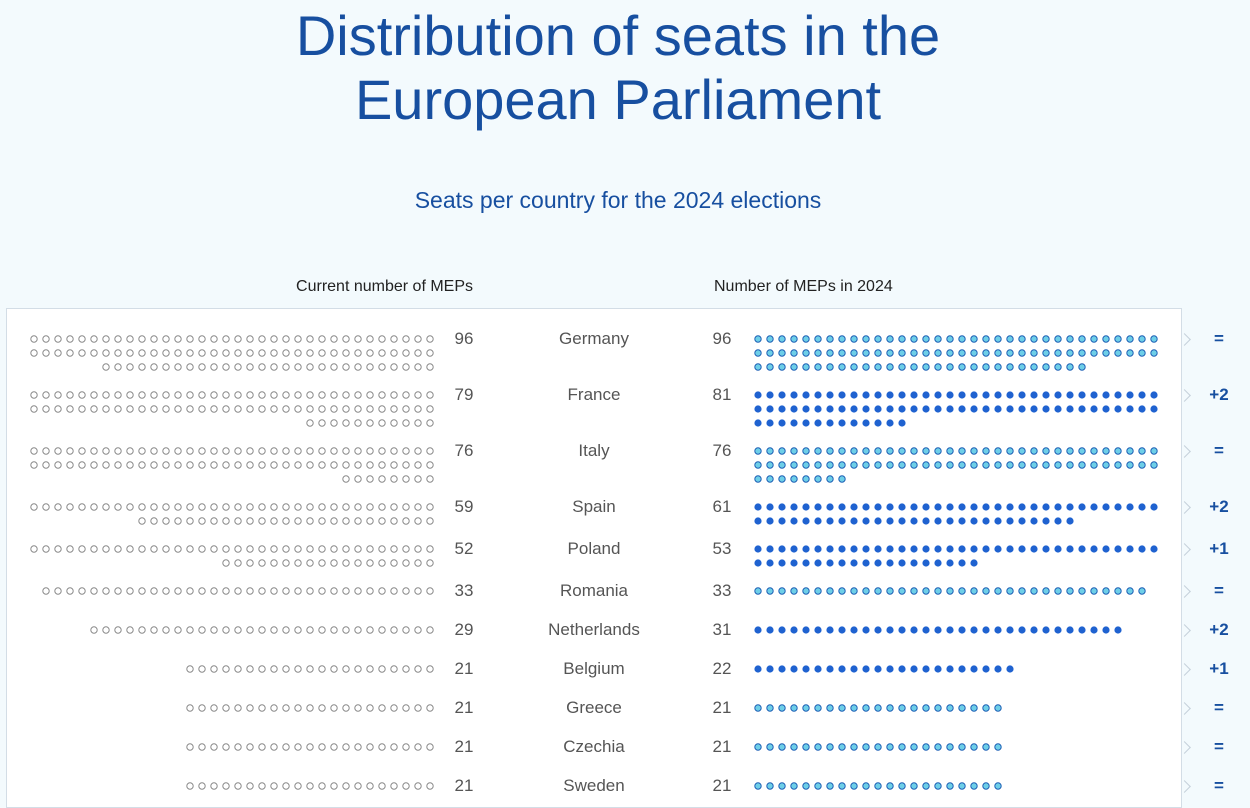  Describe the element at coordinates (1219, 450) in the screenshot. I see `change-label: =` at that location.